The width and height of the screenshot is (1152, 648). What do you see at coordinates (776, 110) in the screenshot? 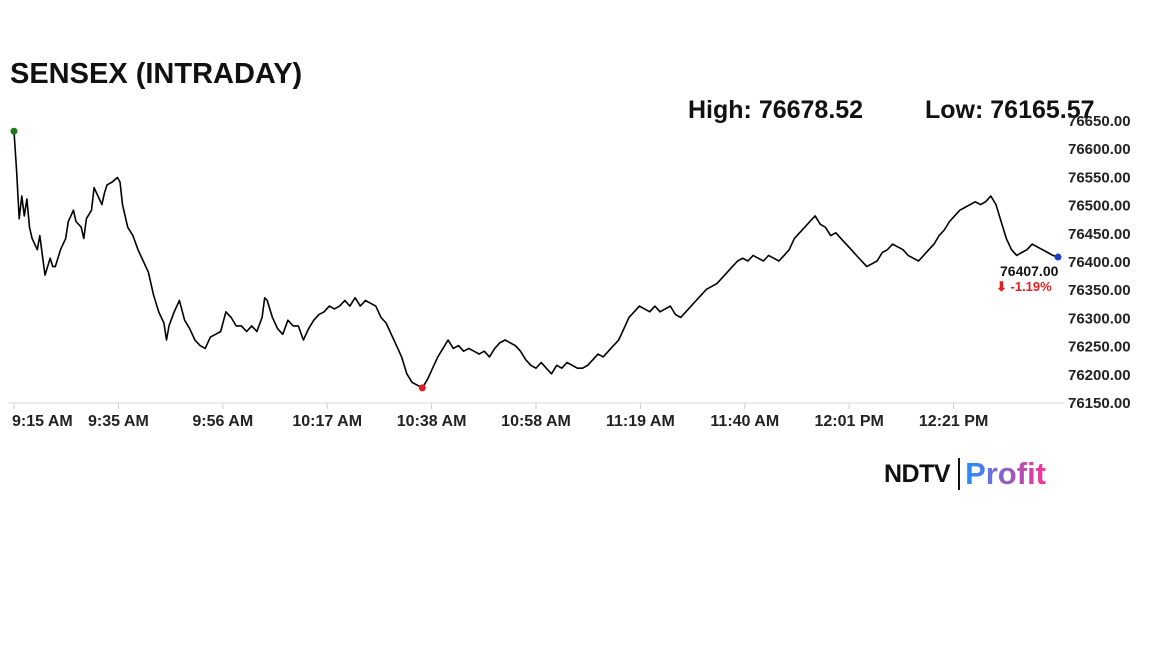
I see `high-value: High: 76678.52` at bounding box center [776, 110].